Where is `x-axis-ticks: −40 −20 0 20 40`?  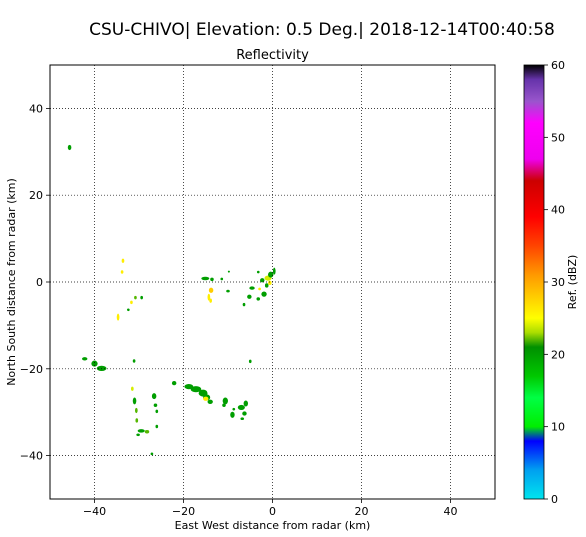
x-axis-ticks: −40 −20 0 20 40 is located at coordinates (270, 508).